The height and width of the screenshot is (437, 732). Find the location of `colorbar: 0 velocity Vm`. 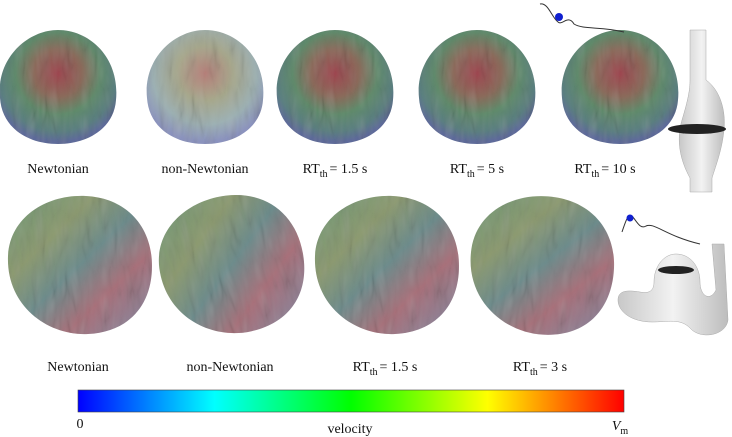

colorbar: 0 velocity Vm is located at coordinates (353, 413).